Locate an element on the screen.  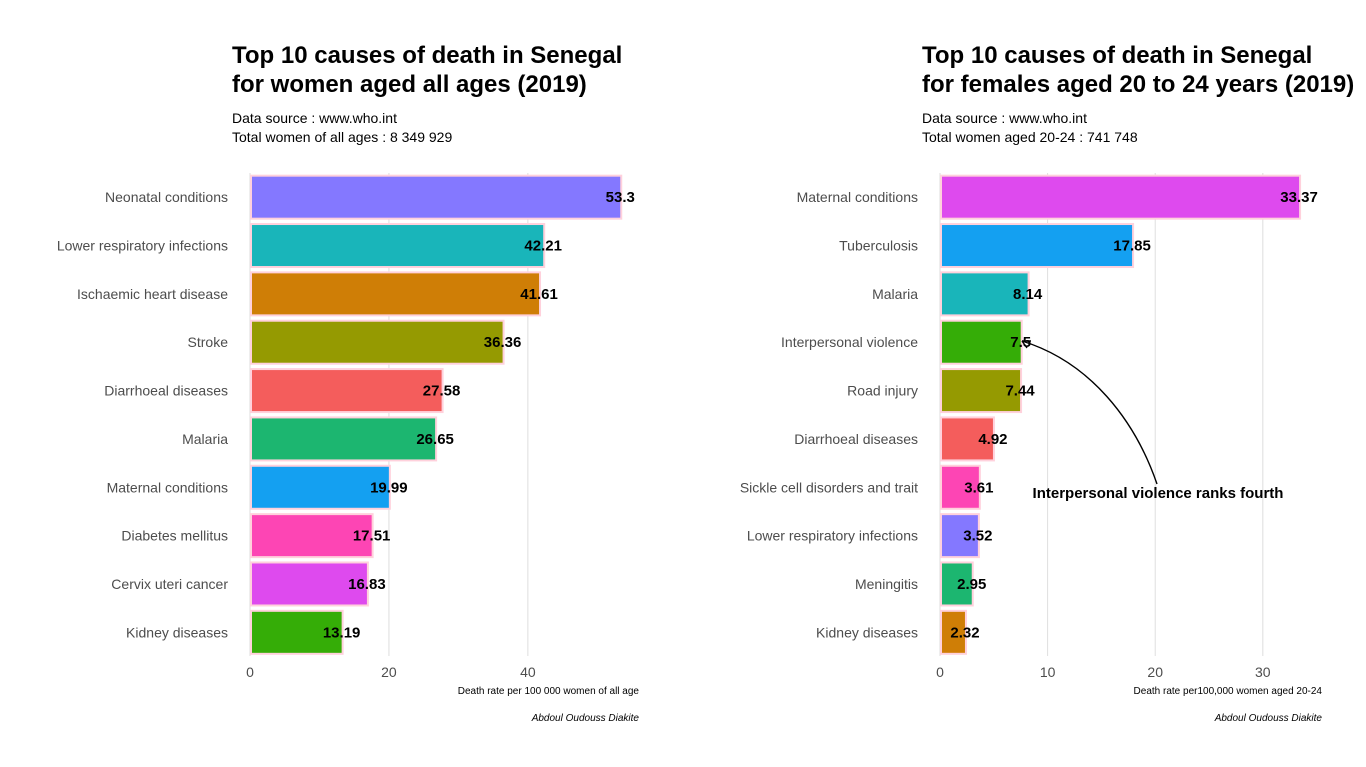
value-label: 2.32 is located at coordinates (964, 632).